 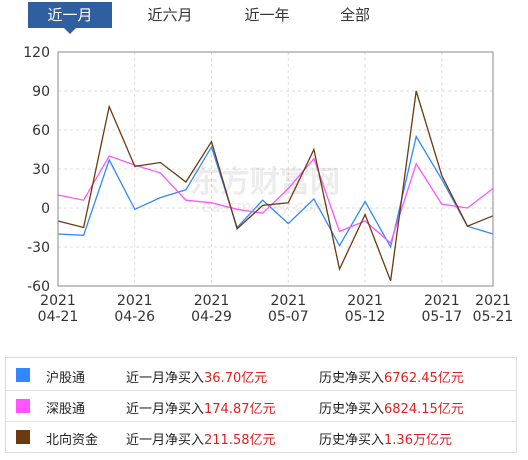 I want to click on tab-1-month: 近一月, so click(x=70, y=18).